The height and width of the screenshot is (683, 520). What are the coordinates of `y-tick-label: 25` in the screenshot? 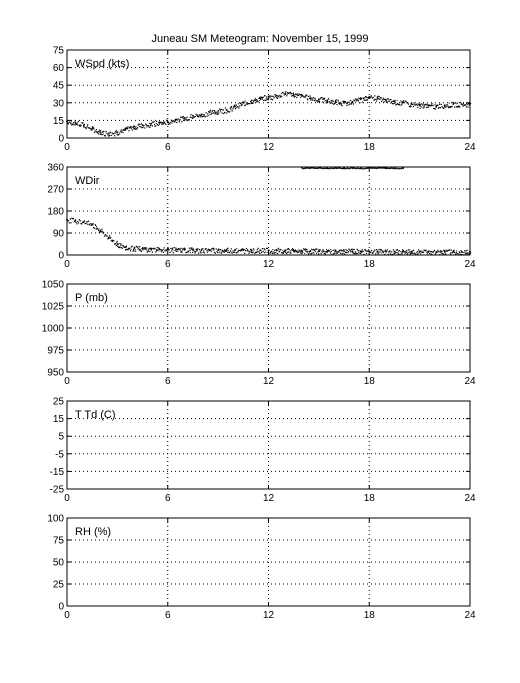 It's located at (59, 402).